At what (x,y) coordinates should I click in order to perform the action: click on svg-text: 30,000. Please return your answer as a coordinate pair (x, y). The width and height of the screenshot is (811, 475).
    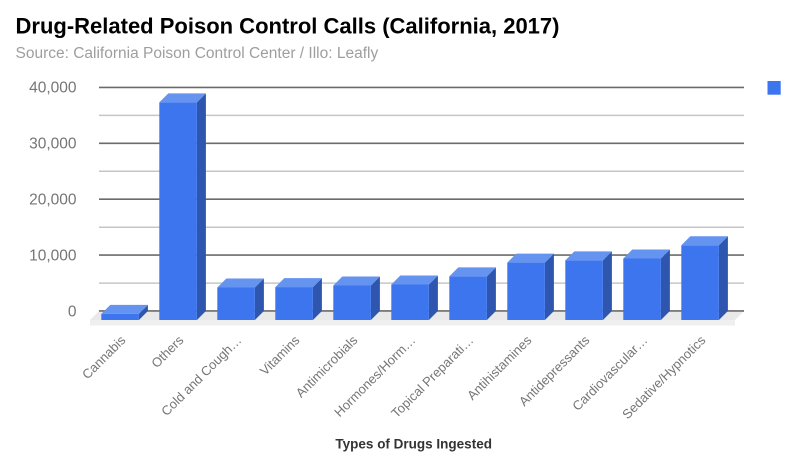
    Looking at the image, I should click on (53, 144).